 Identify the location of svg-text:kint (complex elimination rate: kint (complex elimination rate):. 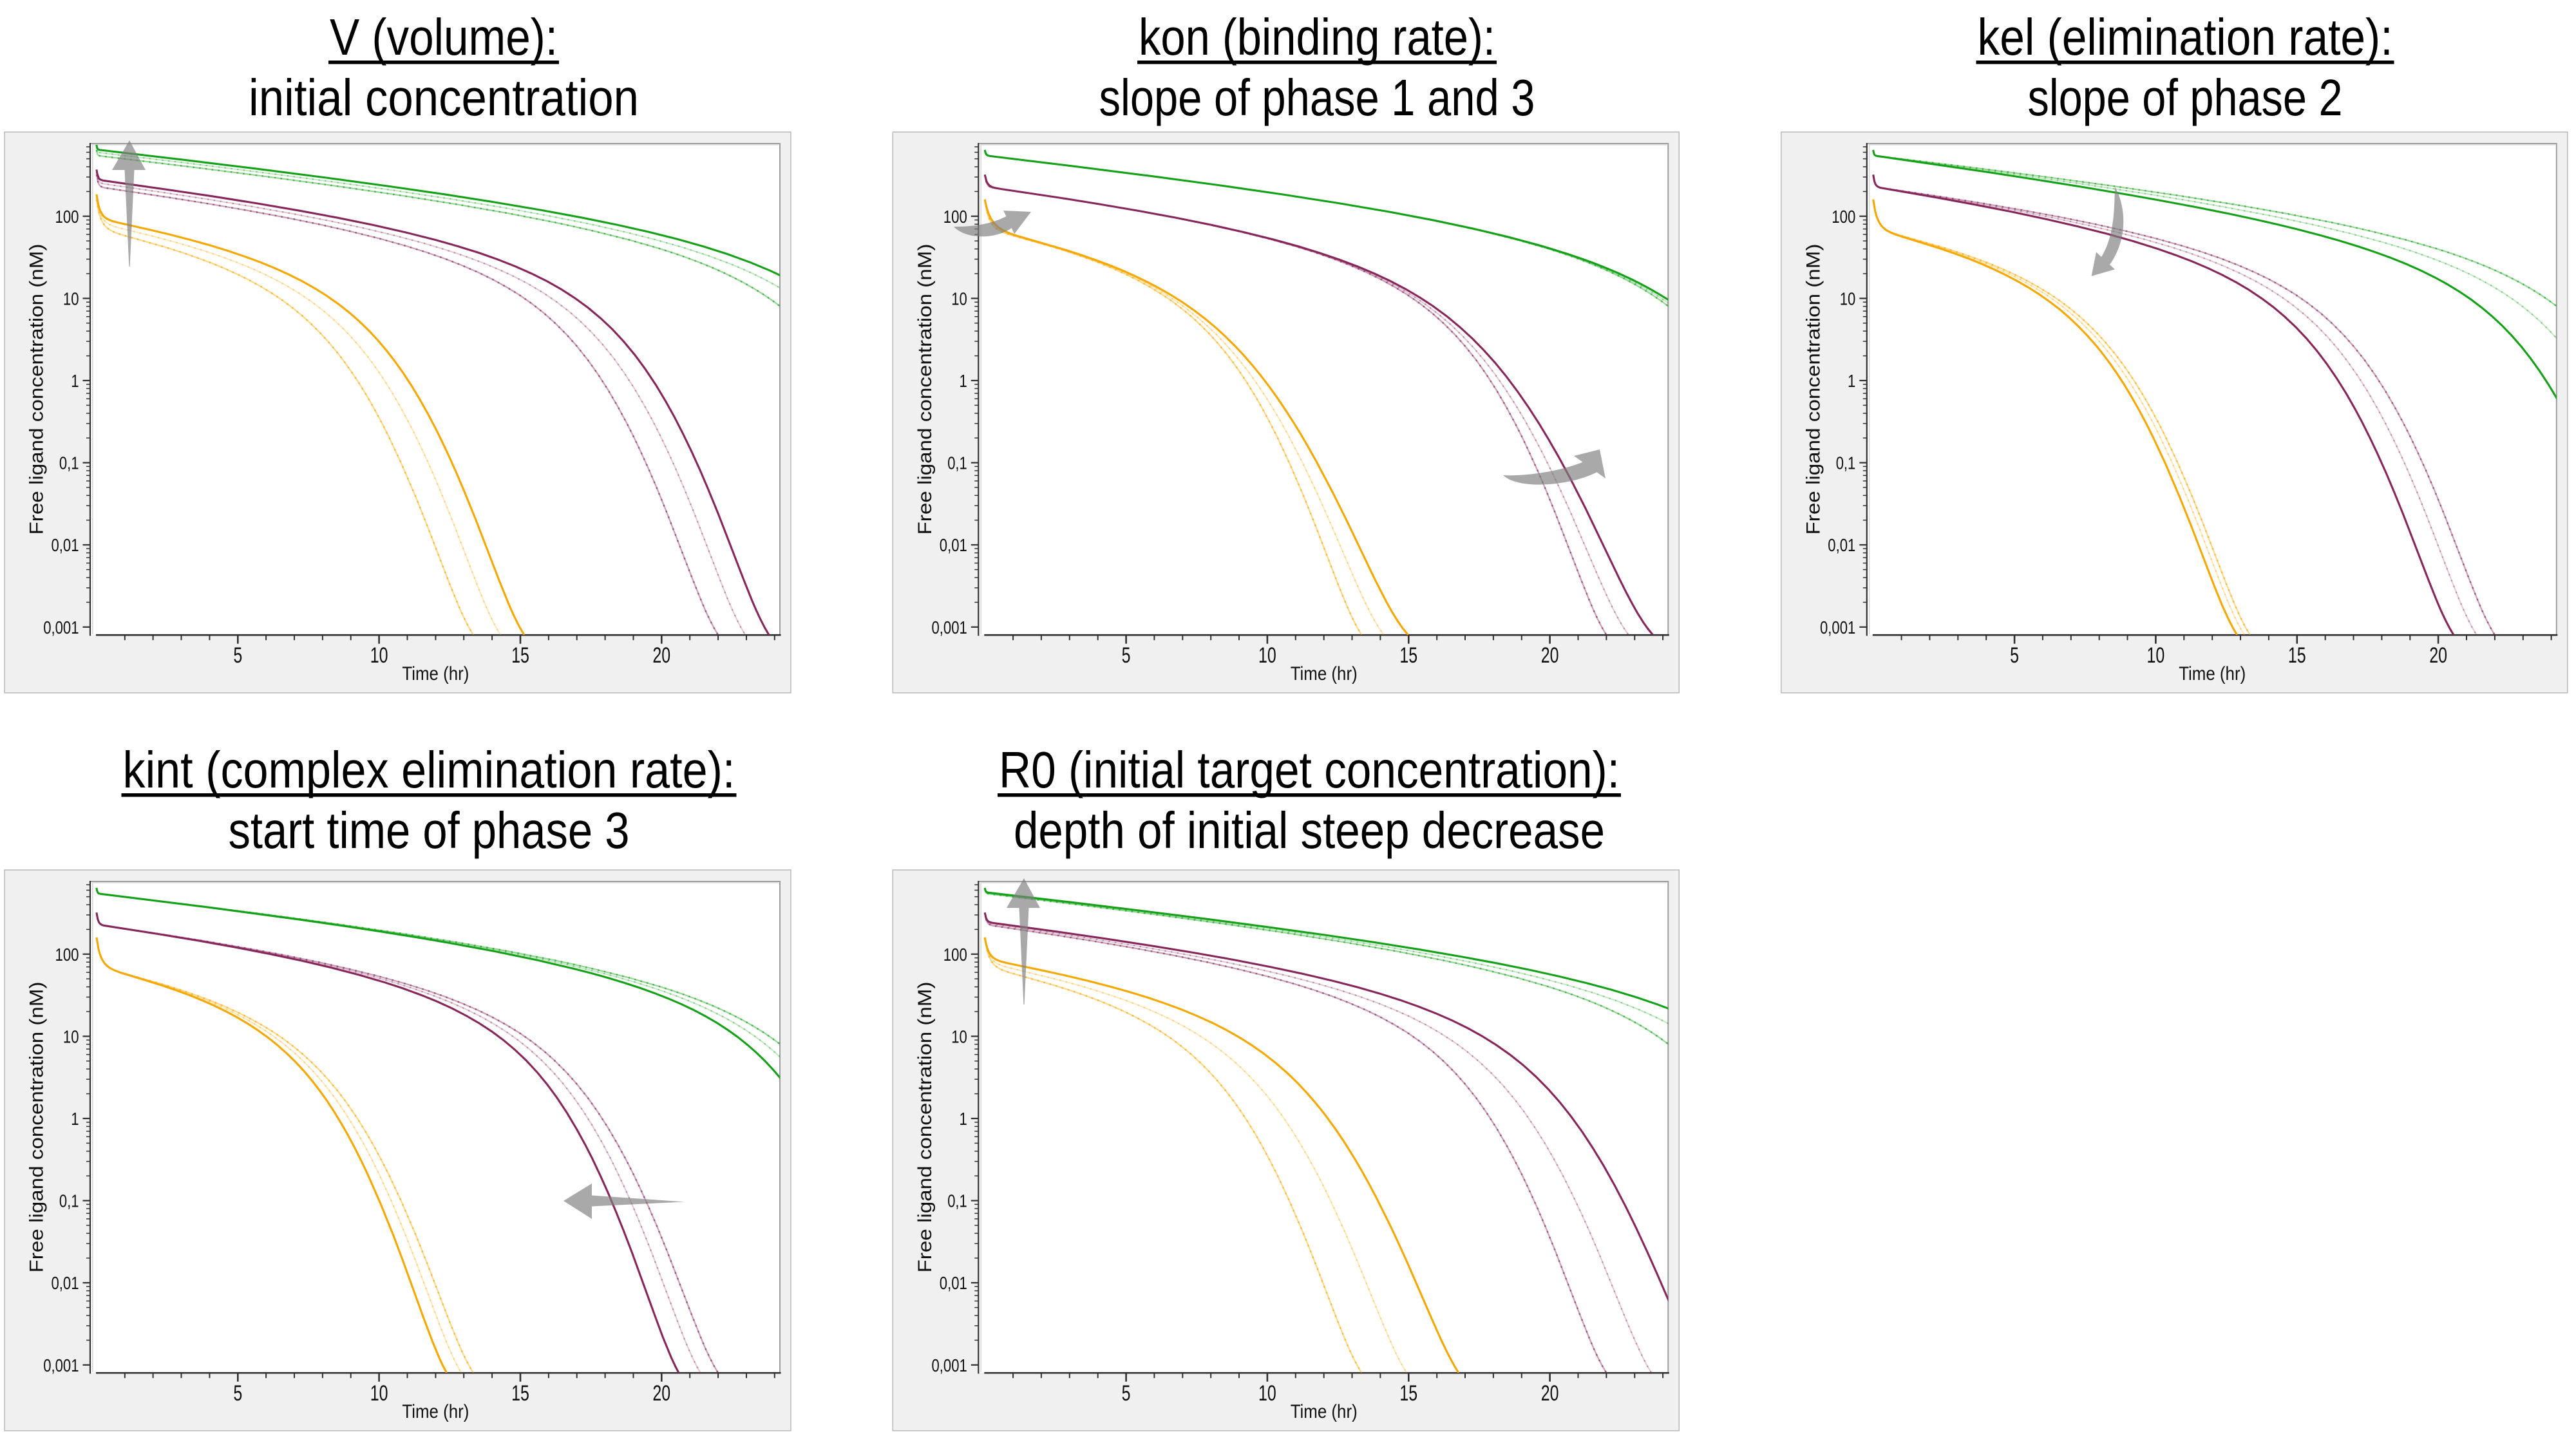
(429, 770).